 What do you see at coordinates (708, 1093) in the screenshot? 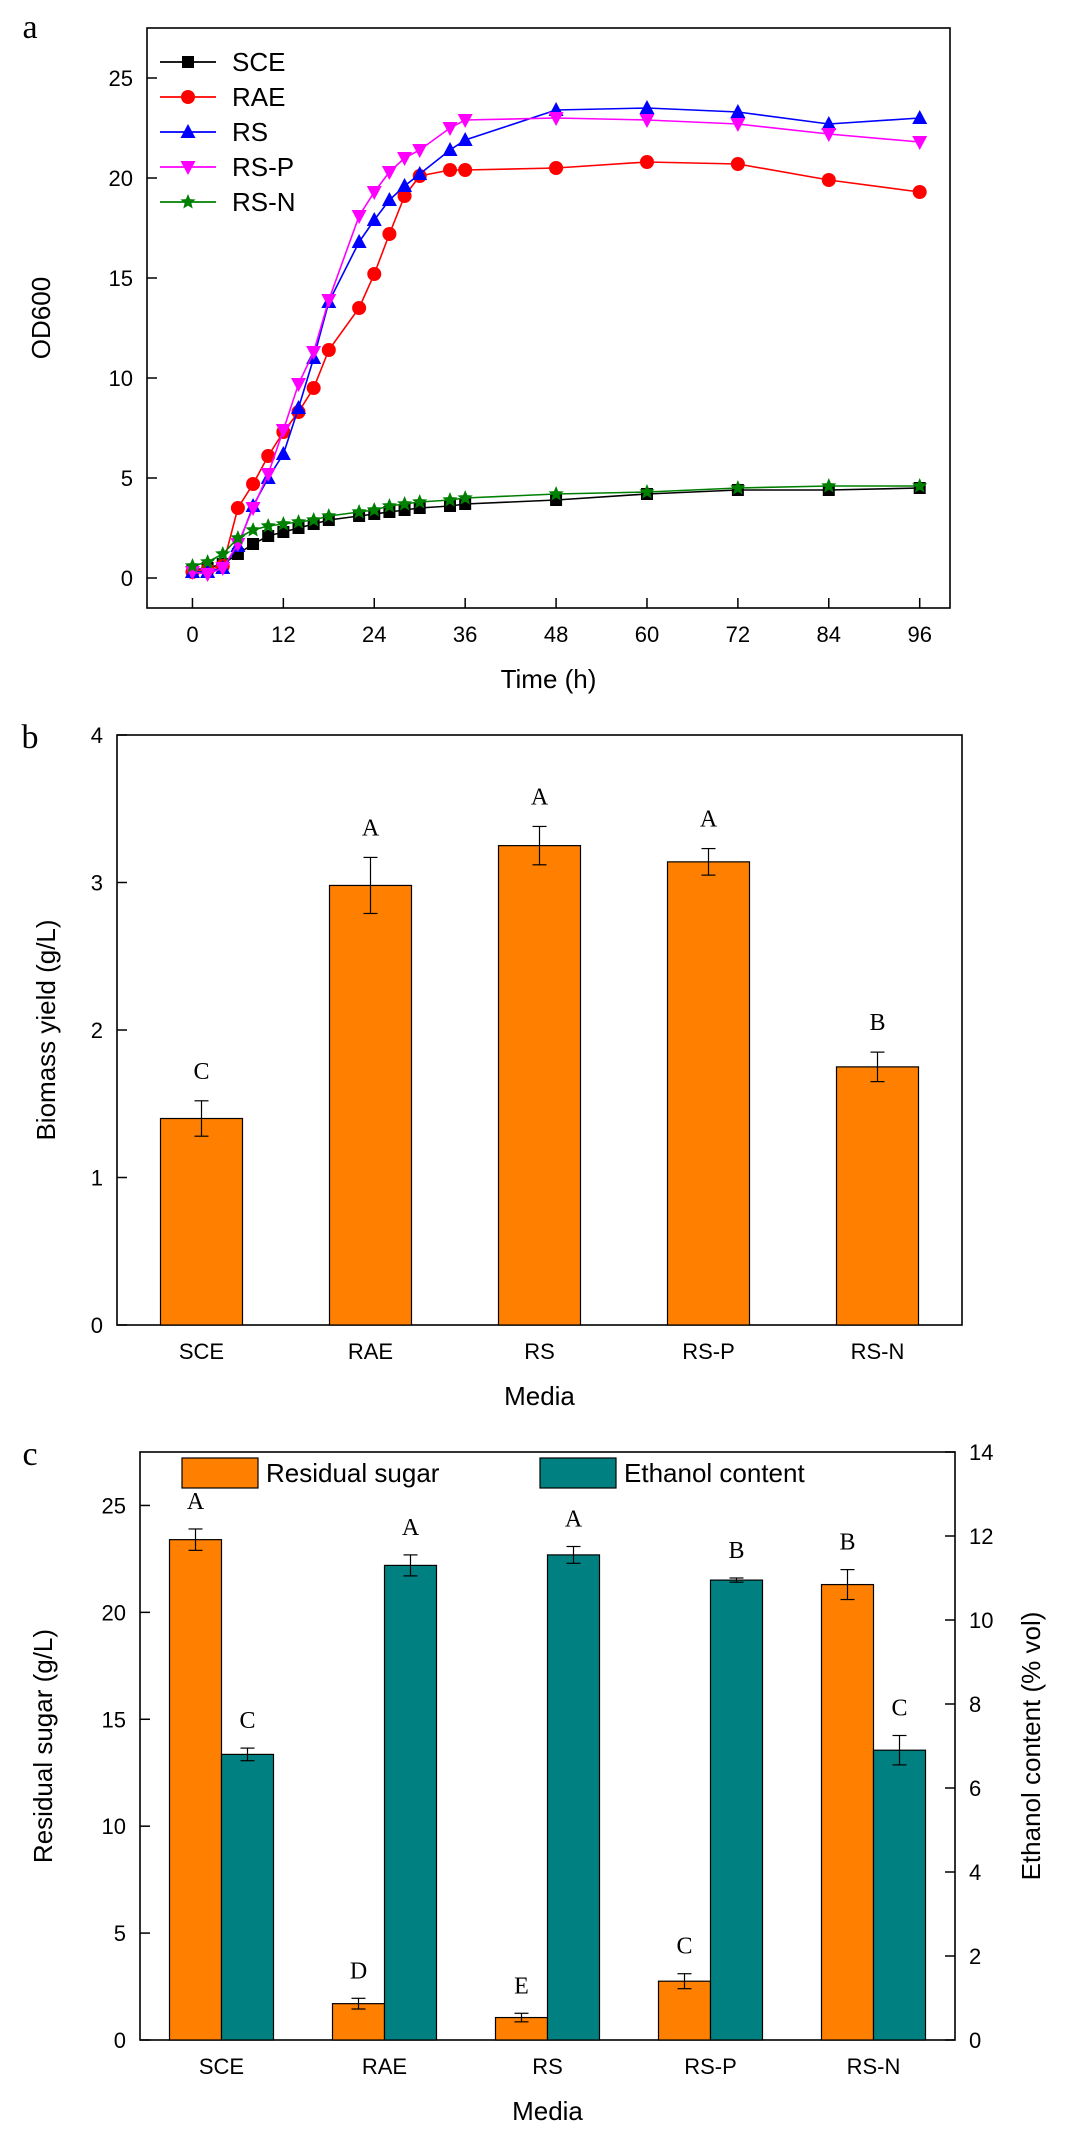
I see `bar-RS-P` at bounding box center [708, 1093].